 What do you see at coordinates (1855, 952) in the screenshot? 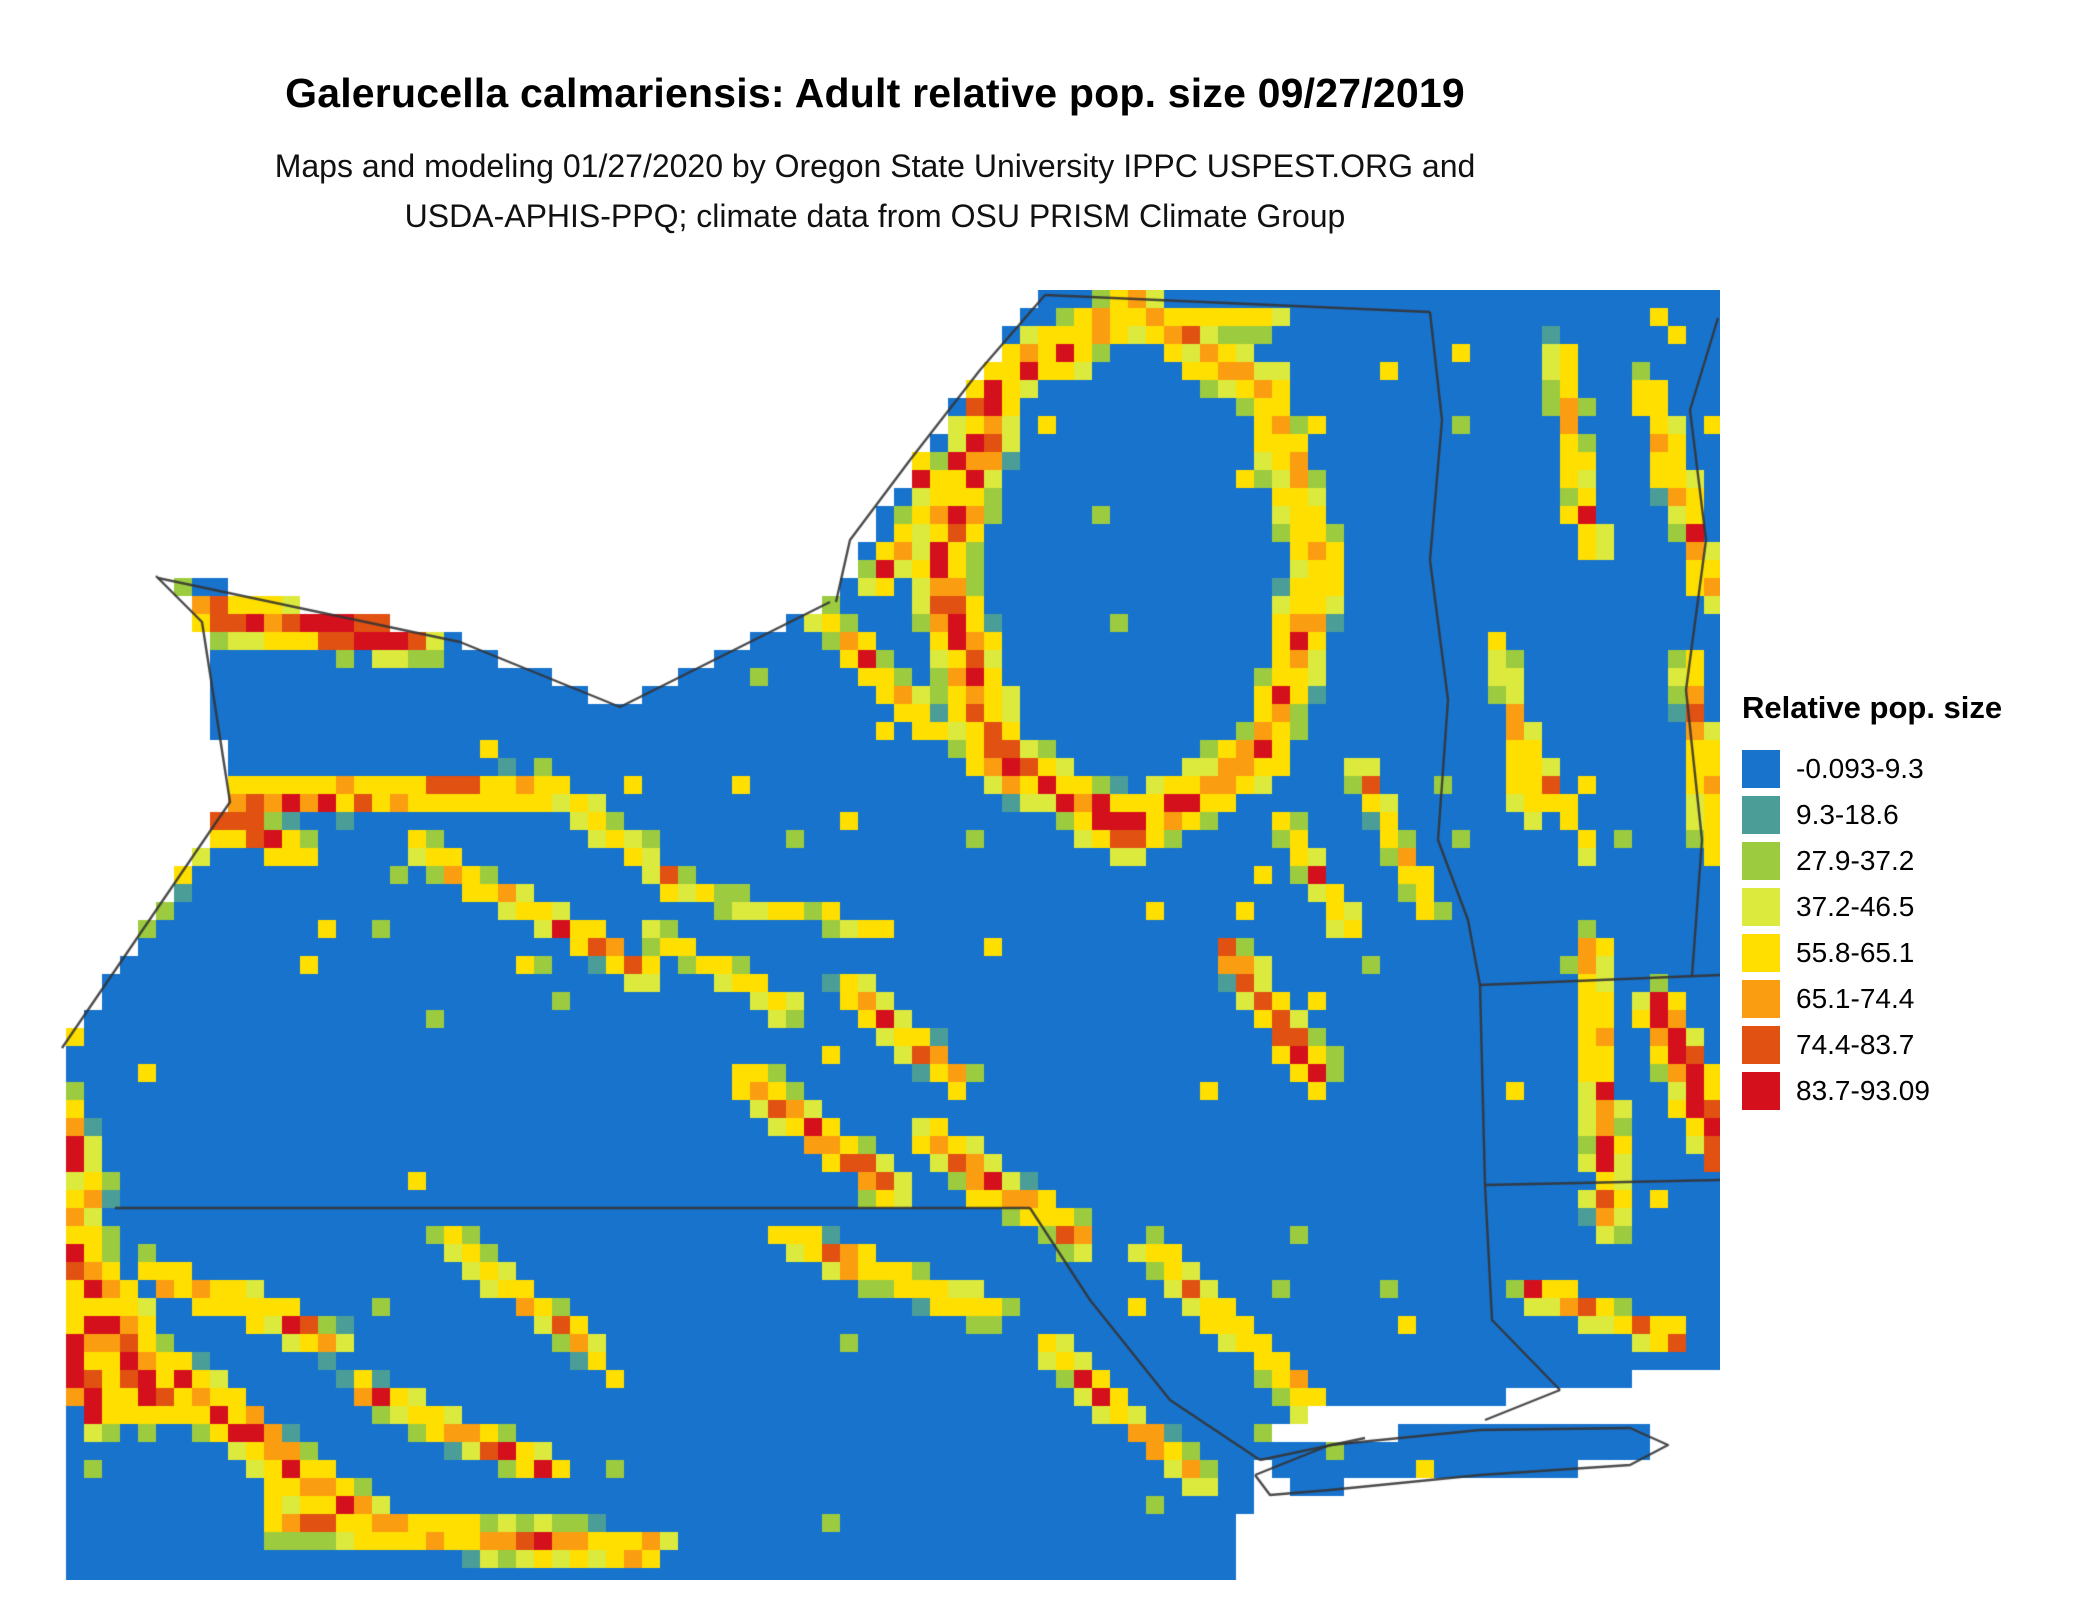
I see `legend-entry-label: 55.8-65.1` at bounding box center [1855, 952].